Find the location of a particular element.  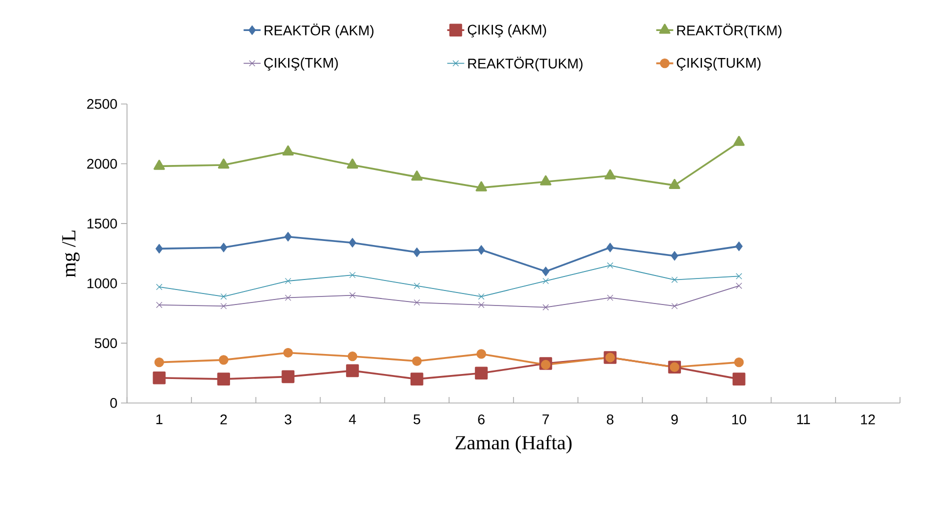

y-tick-label: 0 is located at coordinates (113, 403).